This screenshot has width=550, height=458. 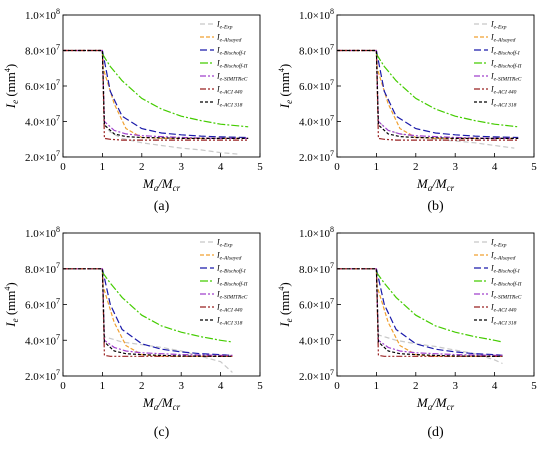 I want to click on x-label-sub: a, so click(x=430, y=188).